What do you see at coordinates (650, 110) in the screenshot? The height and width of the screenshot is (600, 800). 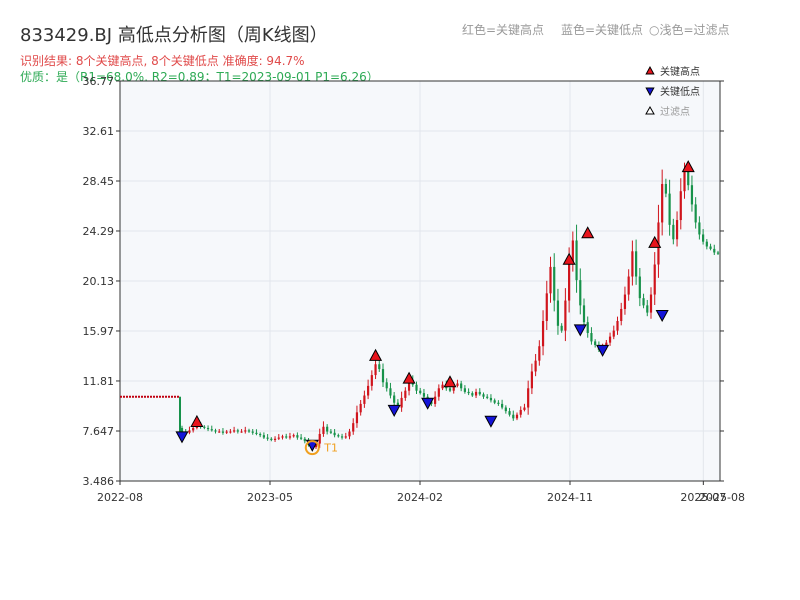 I see `legend-filter-icon` at bounding box center [650, 110].